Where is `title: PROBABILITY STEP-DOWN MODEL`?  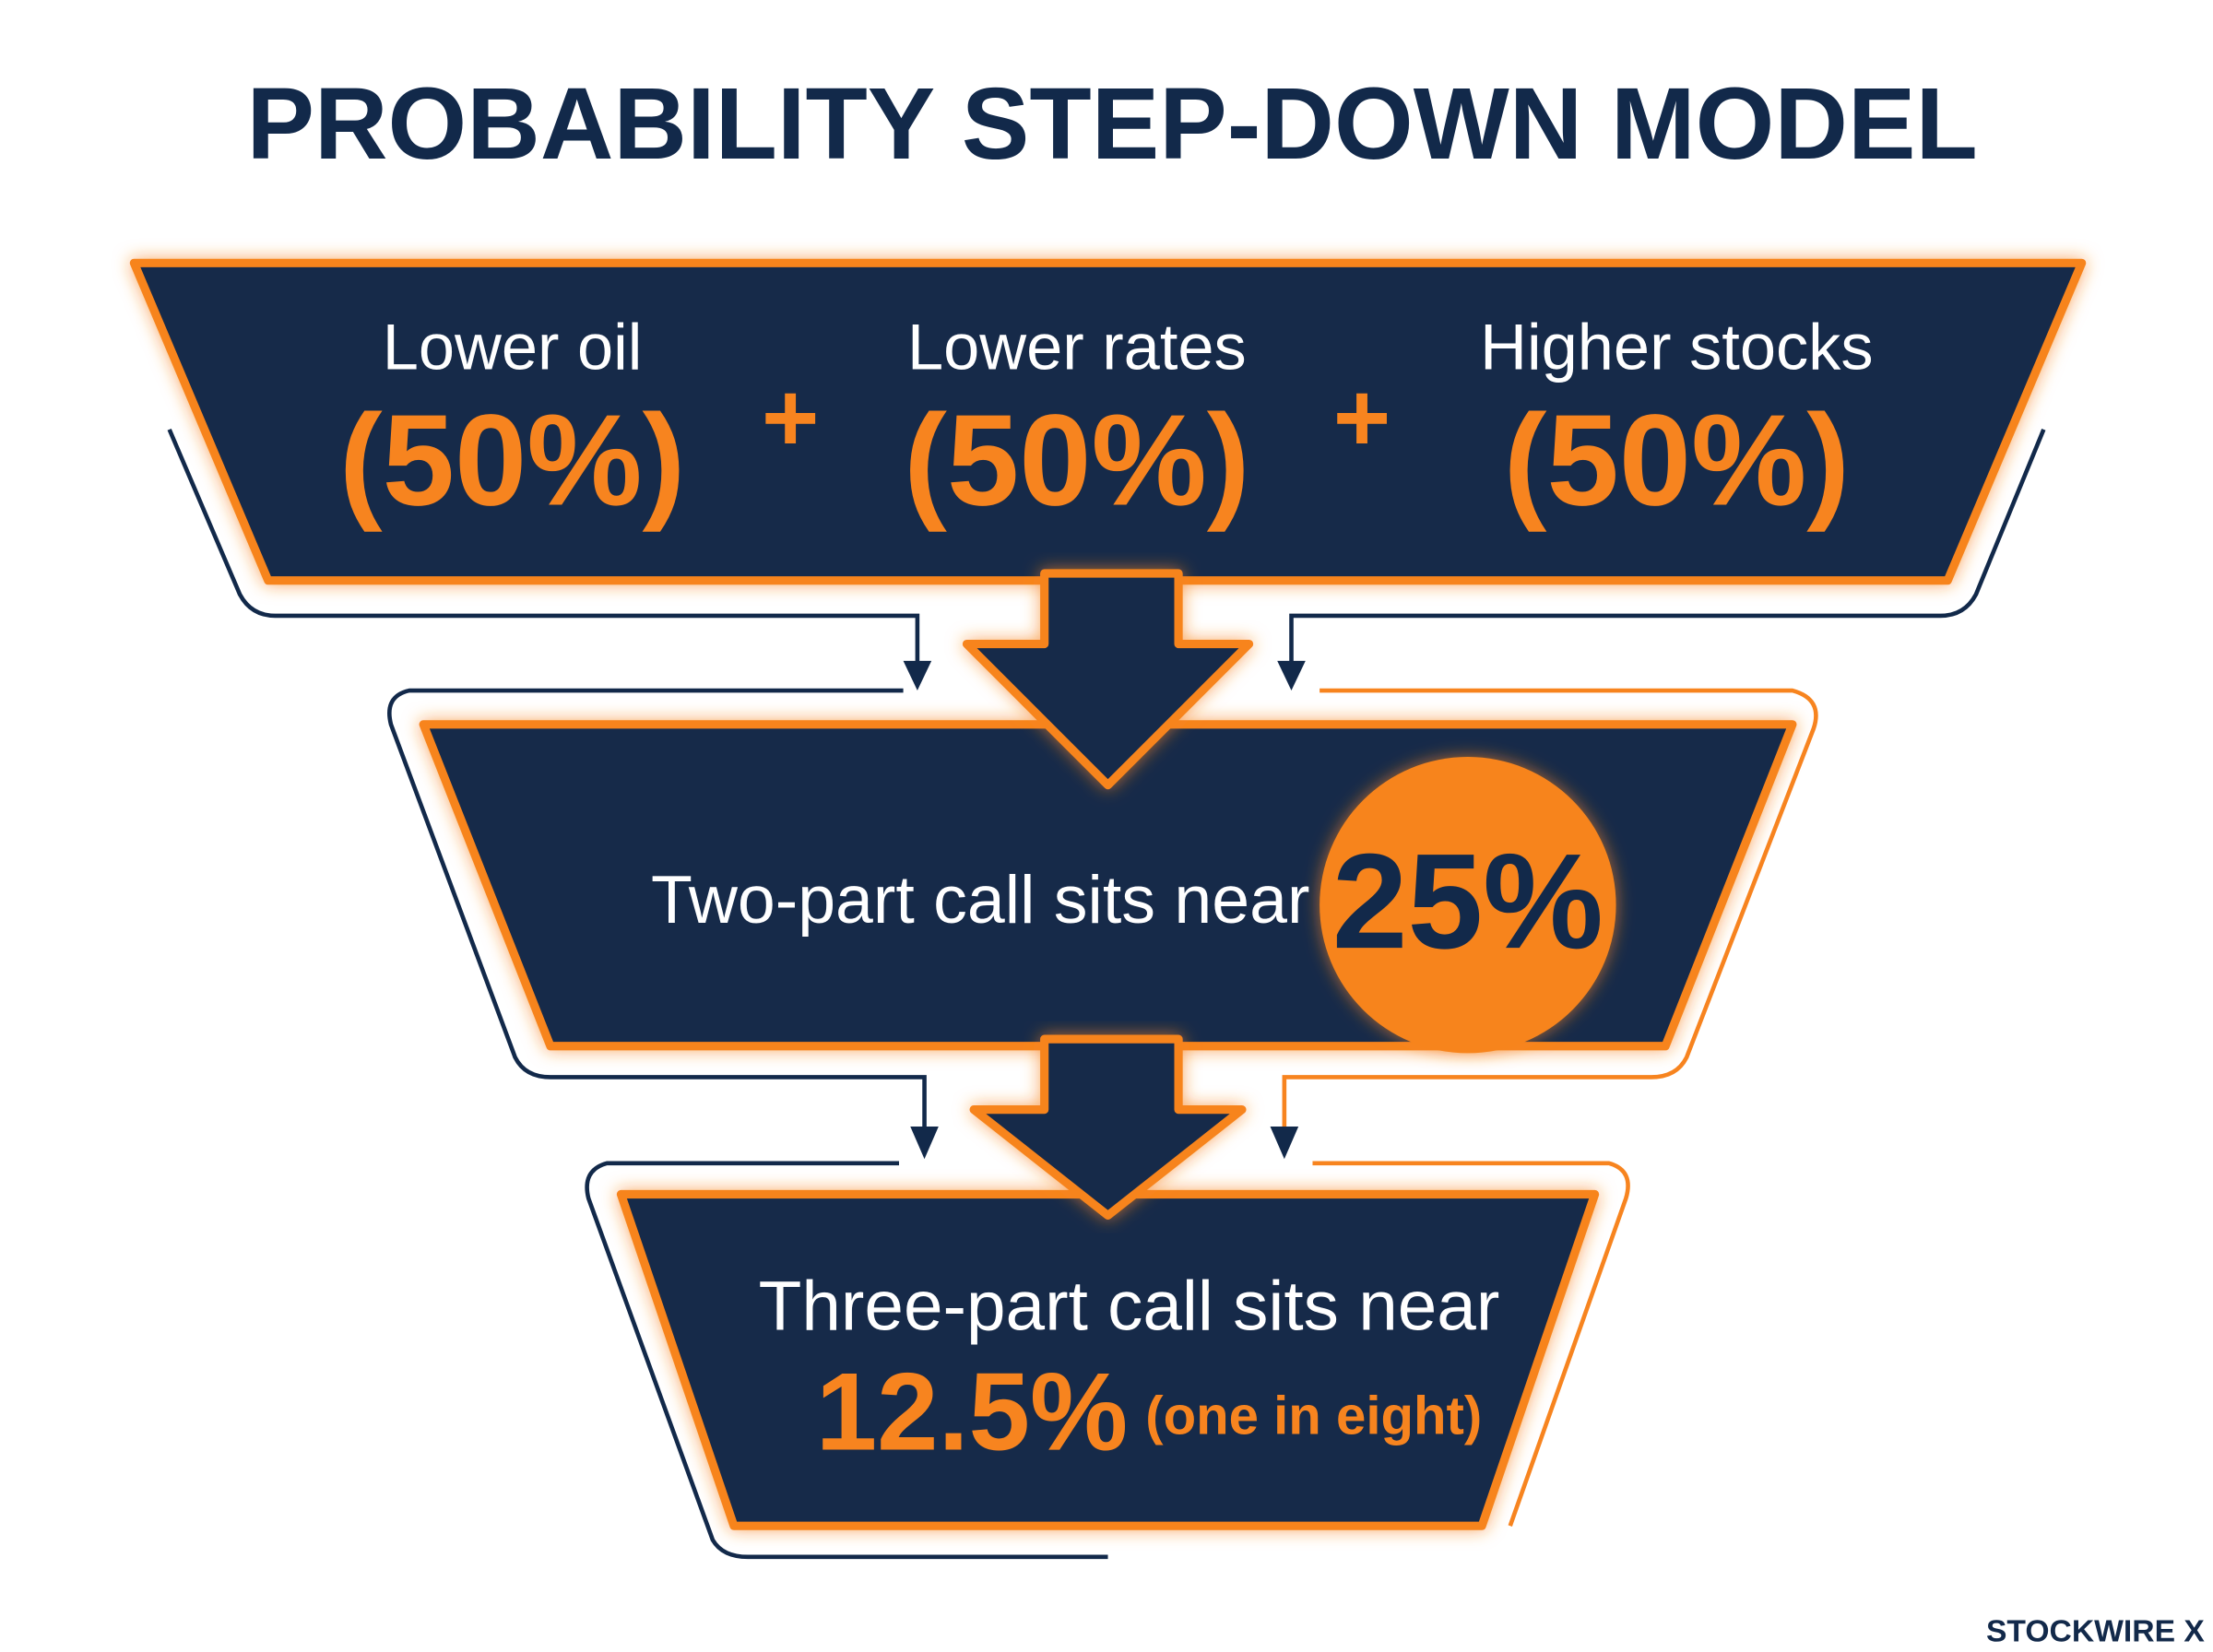 title: PROBABILITY STEP-DOWN MODEL is located at coordinates (1111, 124).